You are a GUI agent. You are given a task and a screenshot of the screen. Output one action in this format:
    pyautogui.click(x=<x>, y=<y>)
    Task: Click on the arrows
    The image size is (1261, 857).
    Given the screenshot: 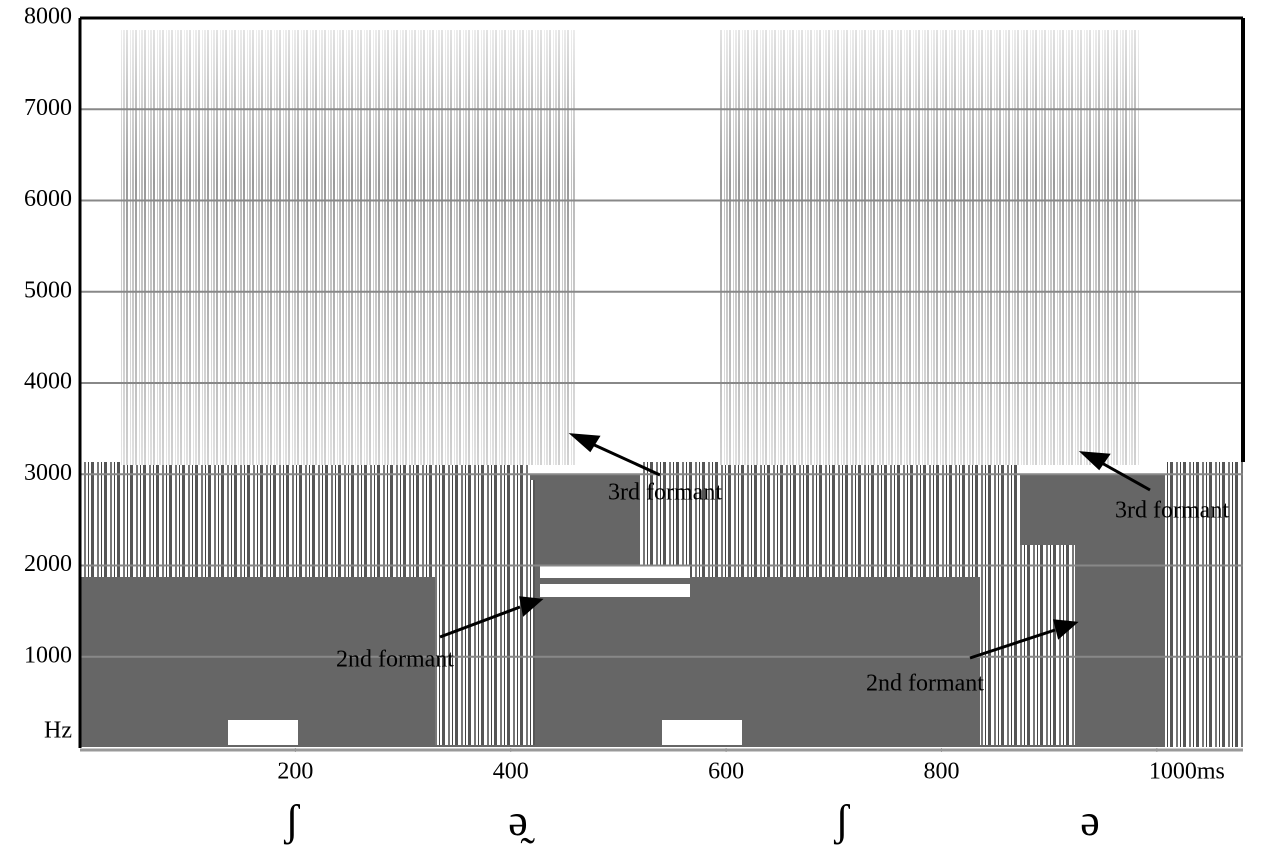 What is the action you would take?
    pyautogui.click(x=795, y=546)
    